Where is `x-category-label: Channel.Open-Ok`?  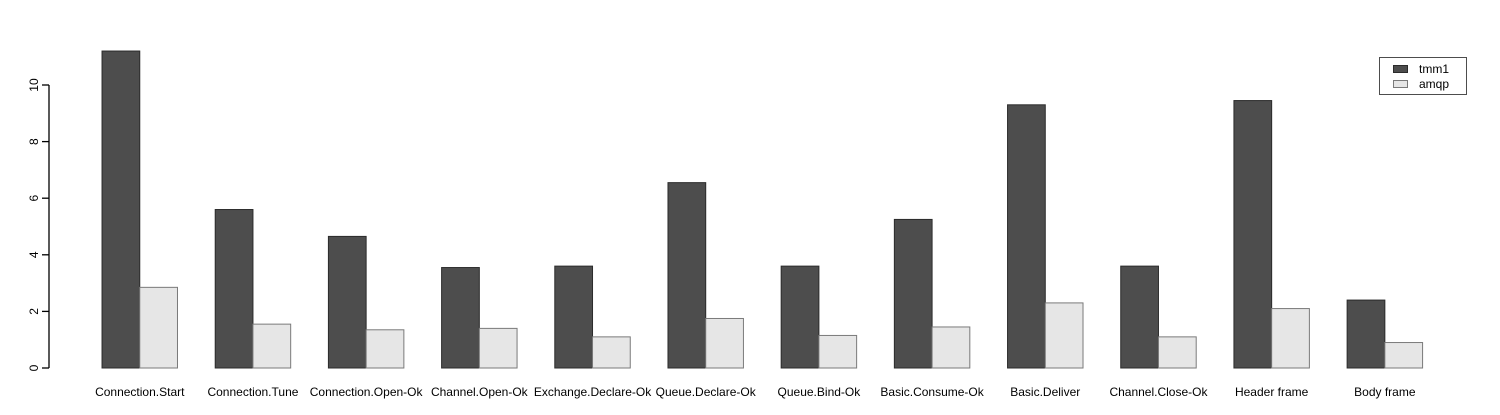
x-category-label: Channel.Open-Ok is located at coordinates (480, 392).